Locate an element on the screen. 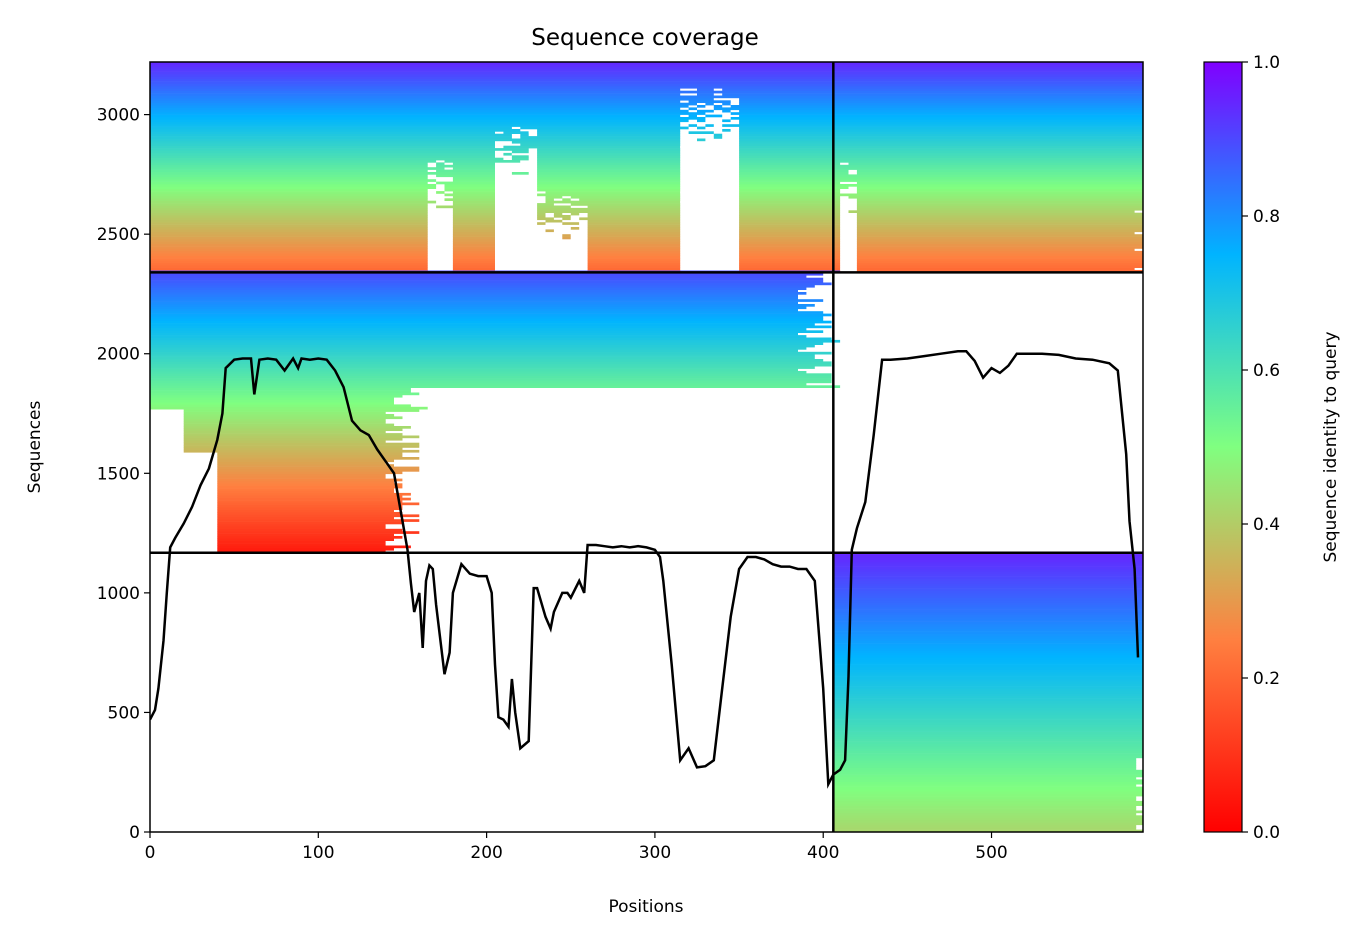  colorbar-tick-label: 1.0 is located at coordinates (1266, 63).